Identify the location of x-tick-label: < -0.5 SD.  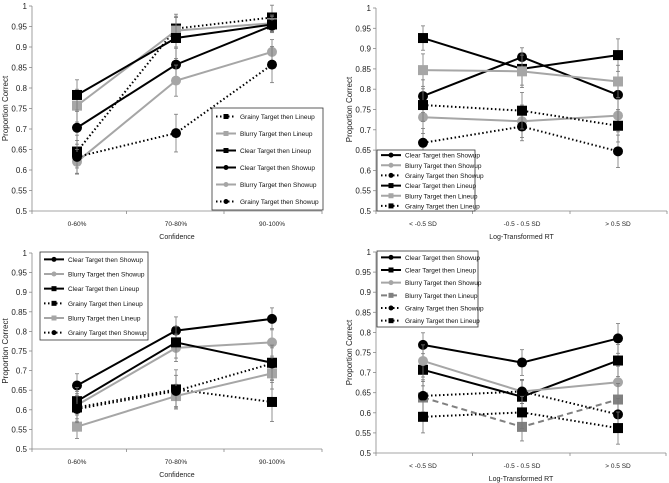
(423, 466).